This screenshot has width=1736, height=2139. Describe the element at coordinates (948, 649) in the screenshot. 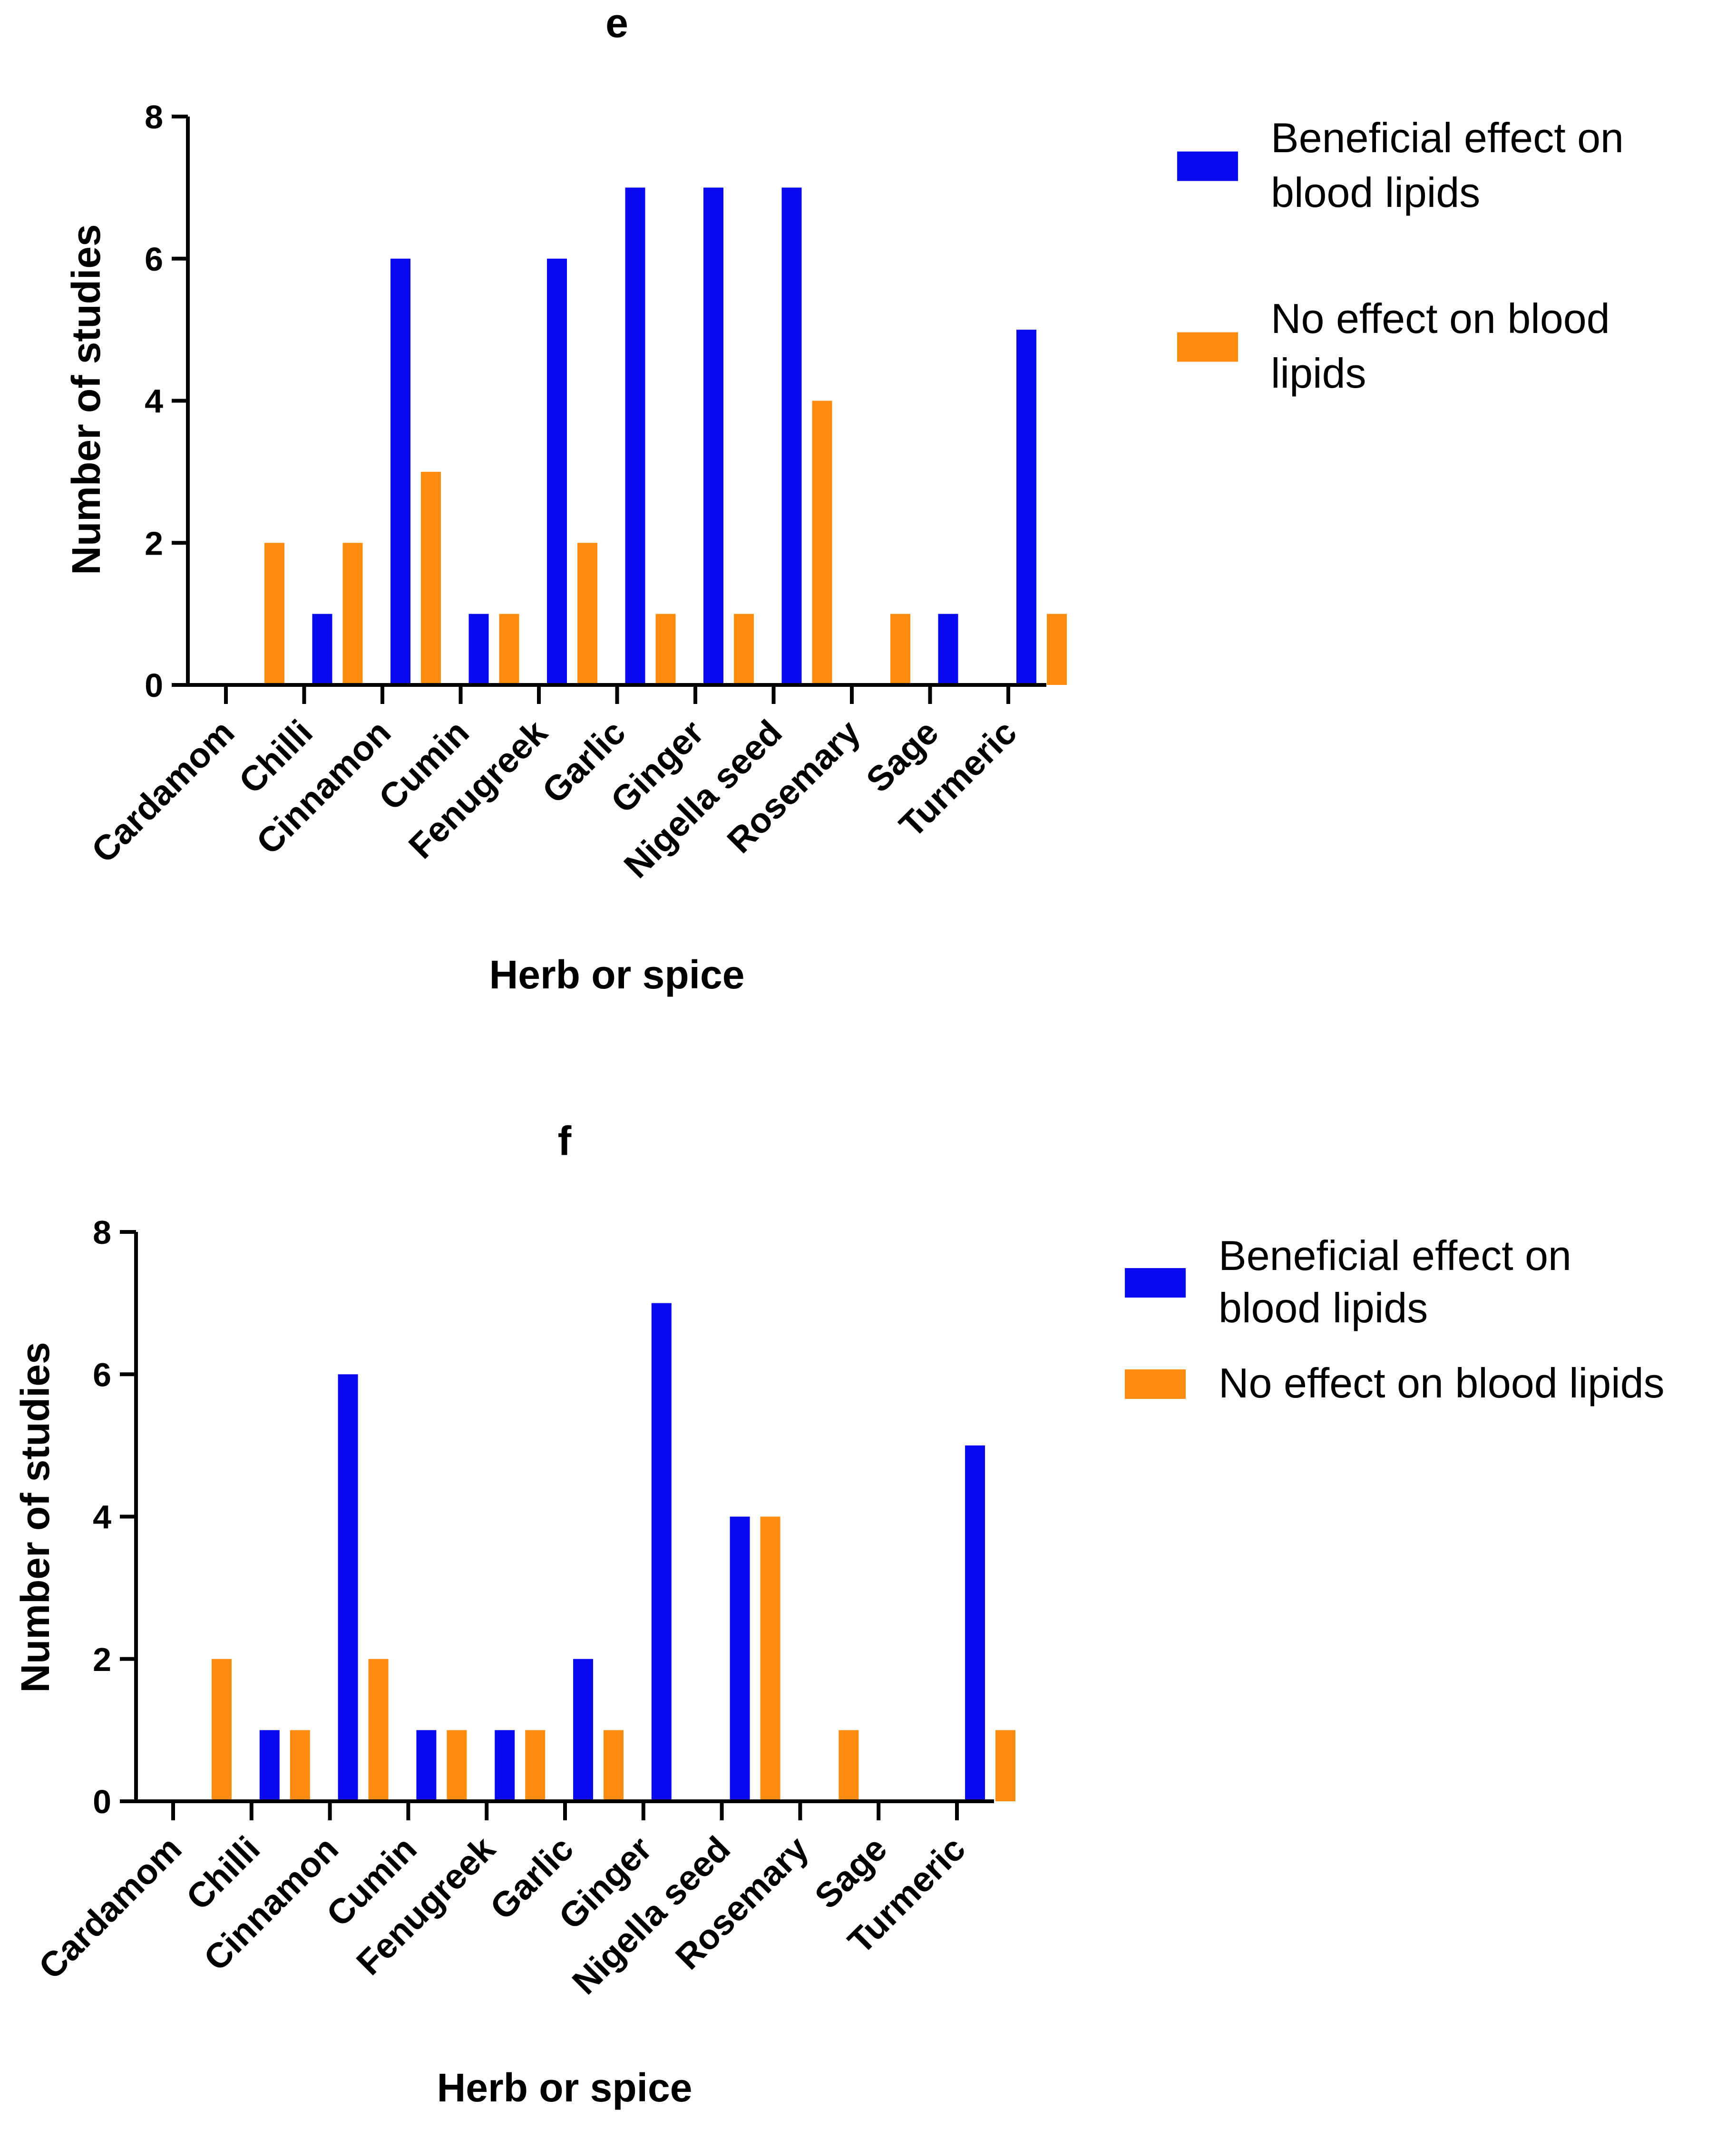

I see `bar-sage-beneficial` at that location.